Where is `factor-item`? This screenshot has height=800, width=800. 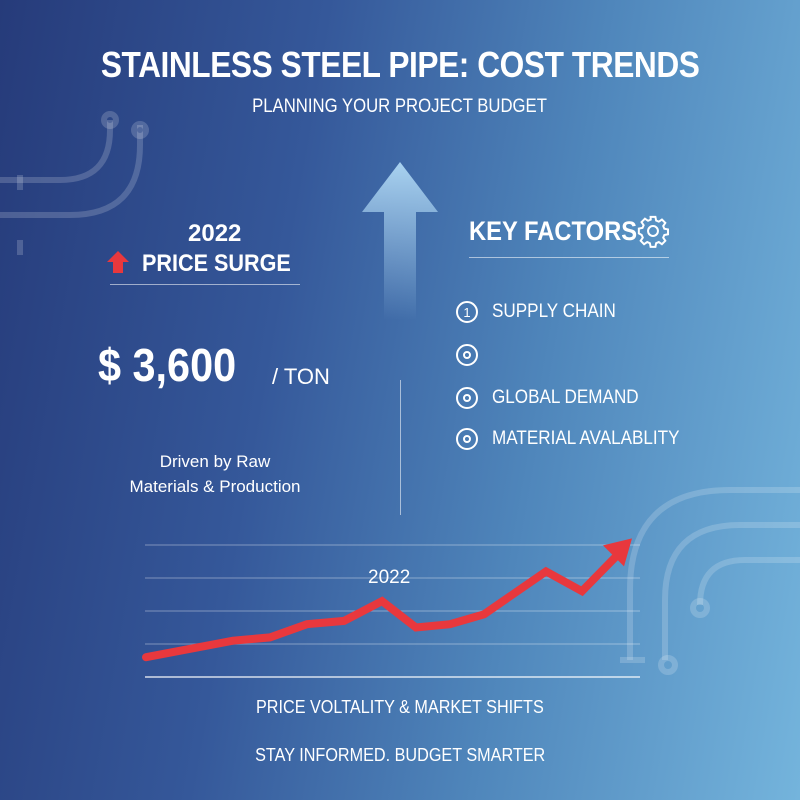 factor-item is located at coordinates (474, 355).